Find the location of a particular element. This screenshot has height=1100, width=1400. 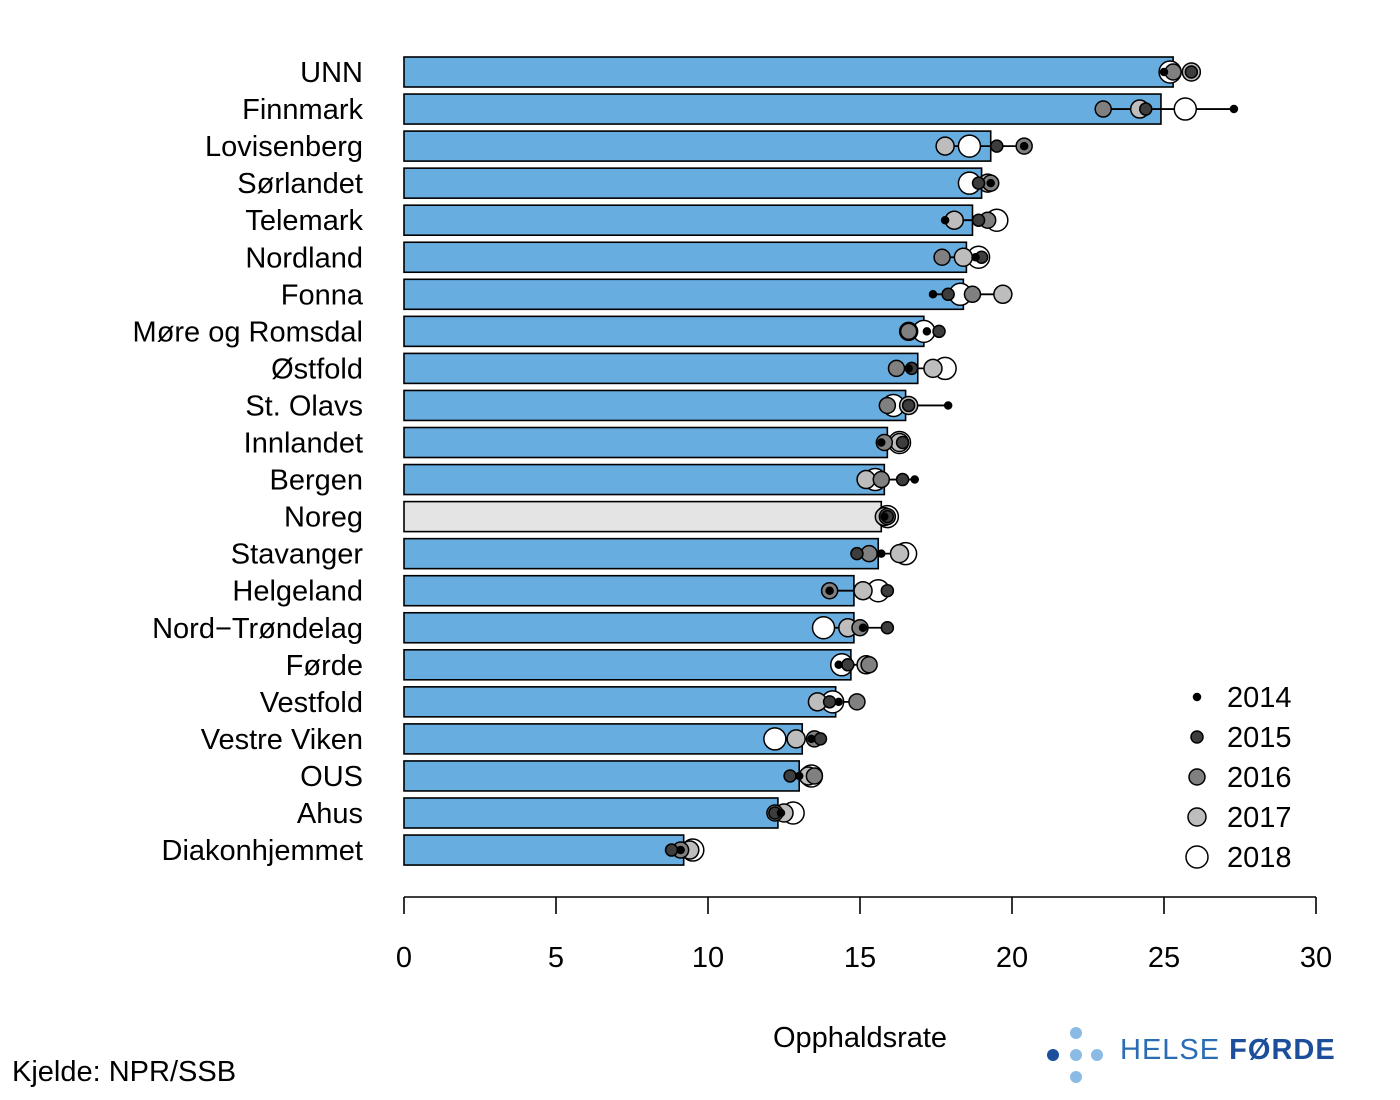

category-label: Nordland is located at coordinates (304, 258).